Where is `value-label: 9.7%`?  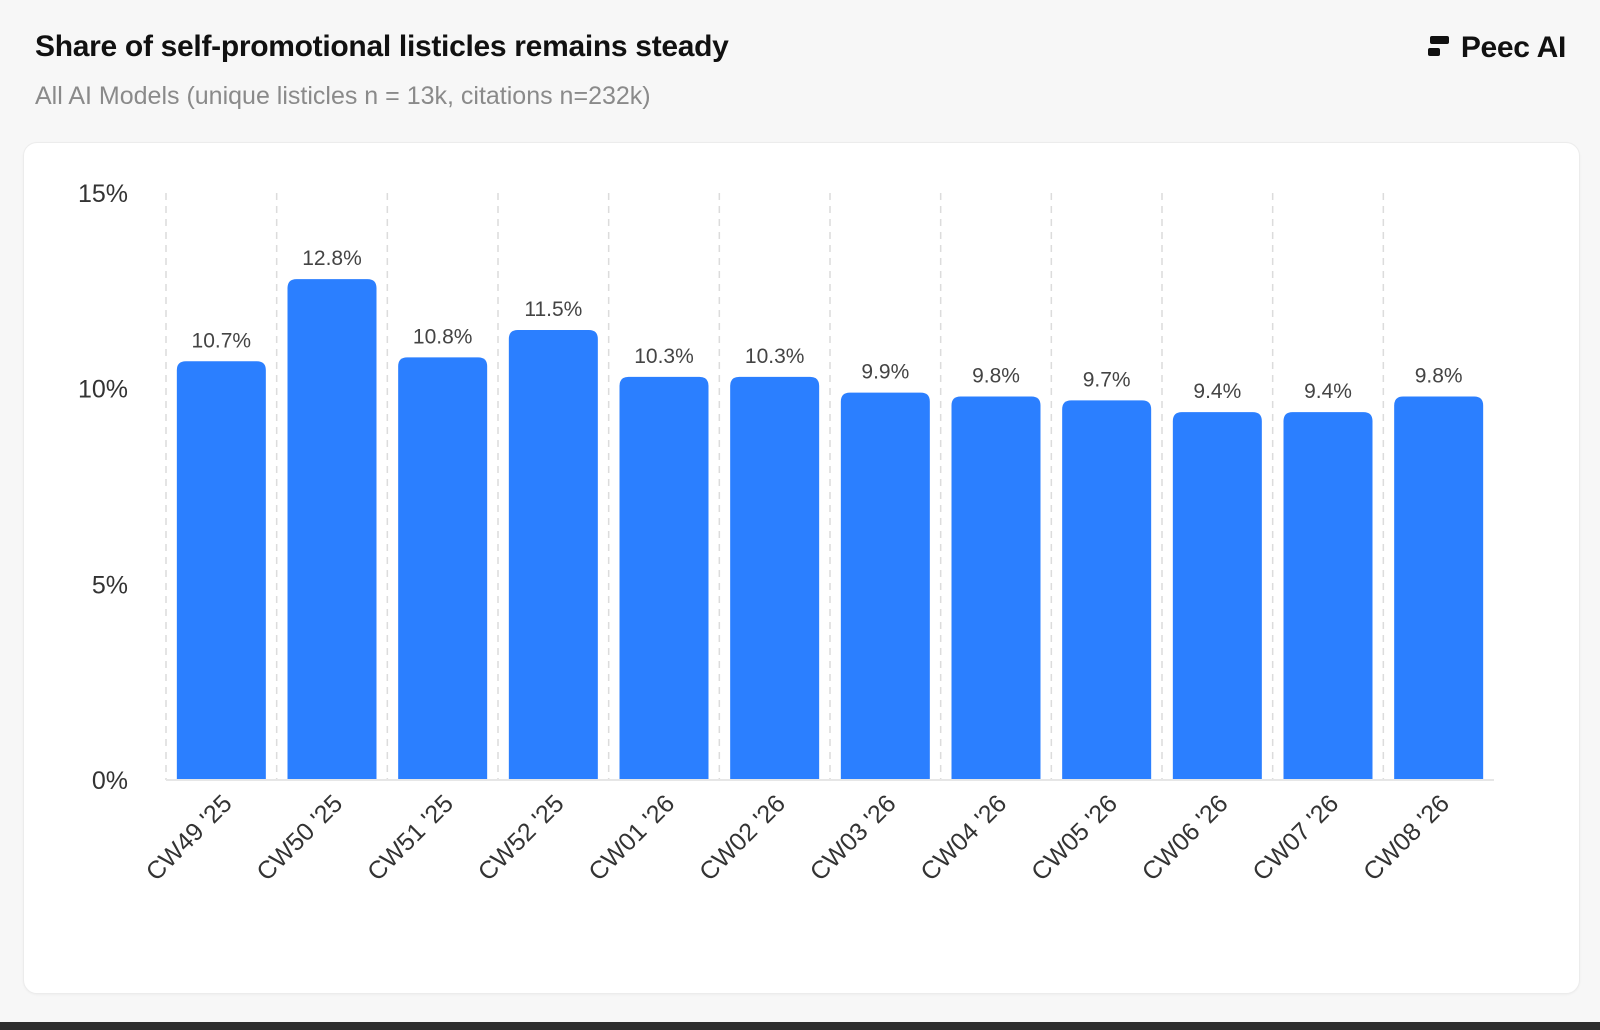 value-label: 9.7% is located at coordinates (1107, 379).